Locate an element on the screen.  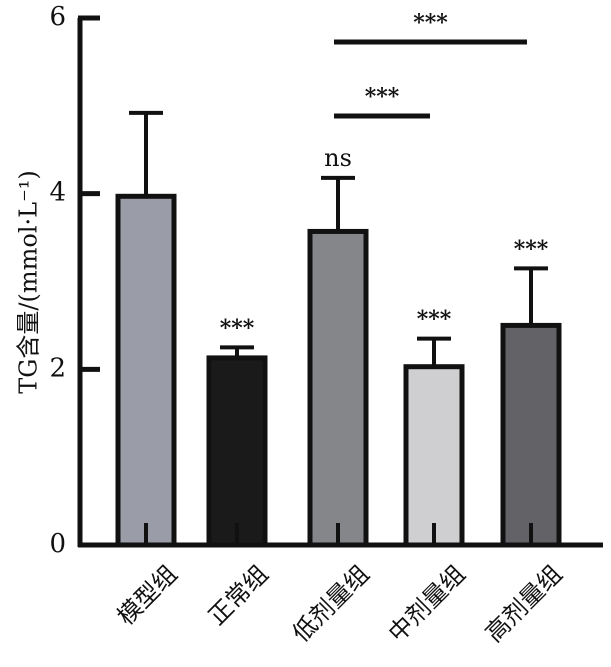
y-tick-label: 4 is located at coordinates (57, 193).